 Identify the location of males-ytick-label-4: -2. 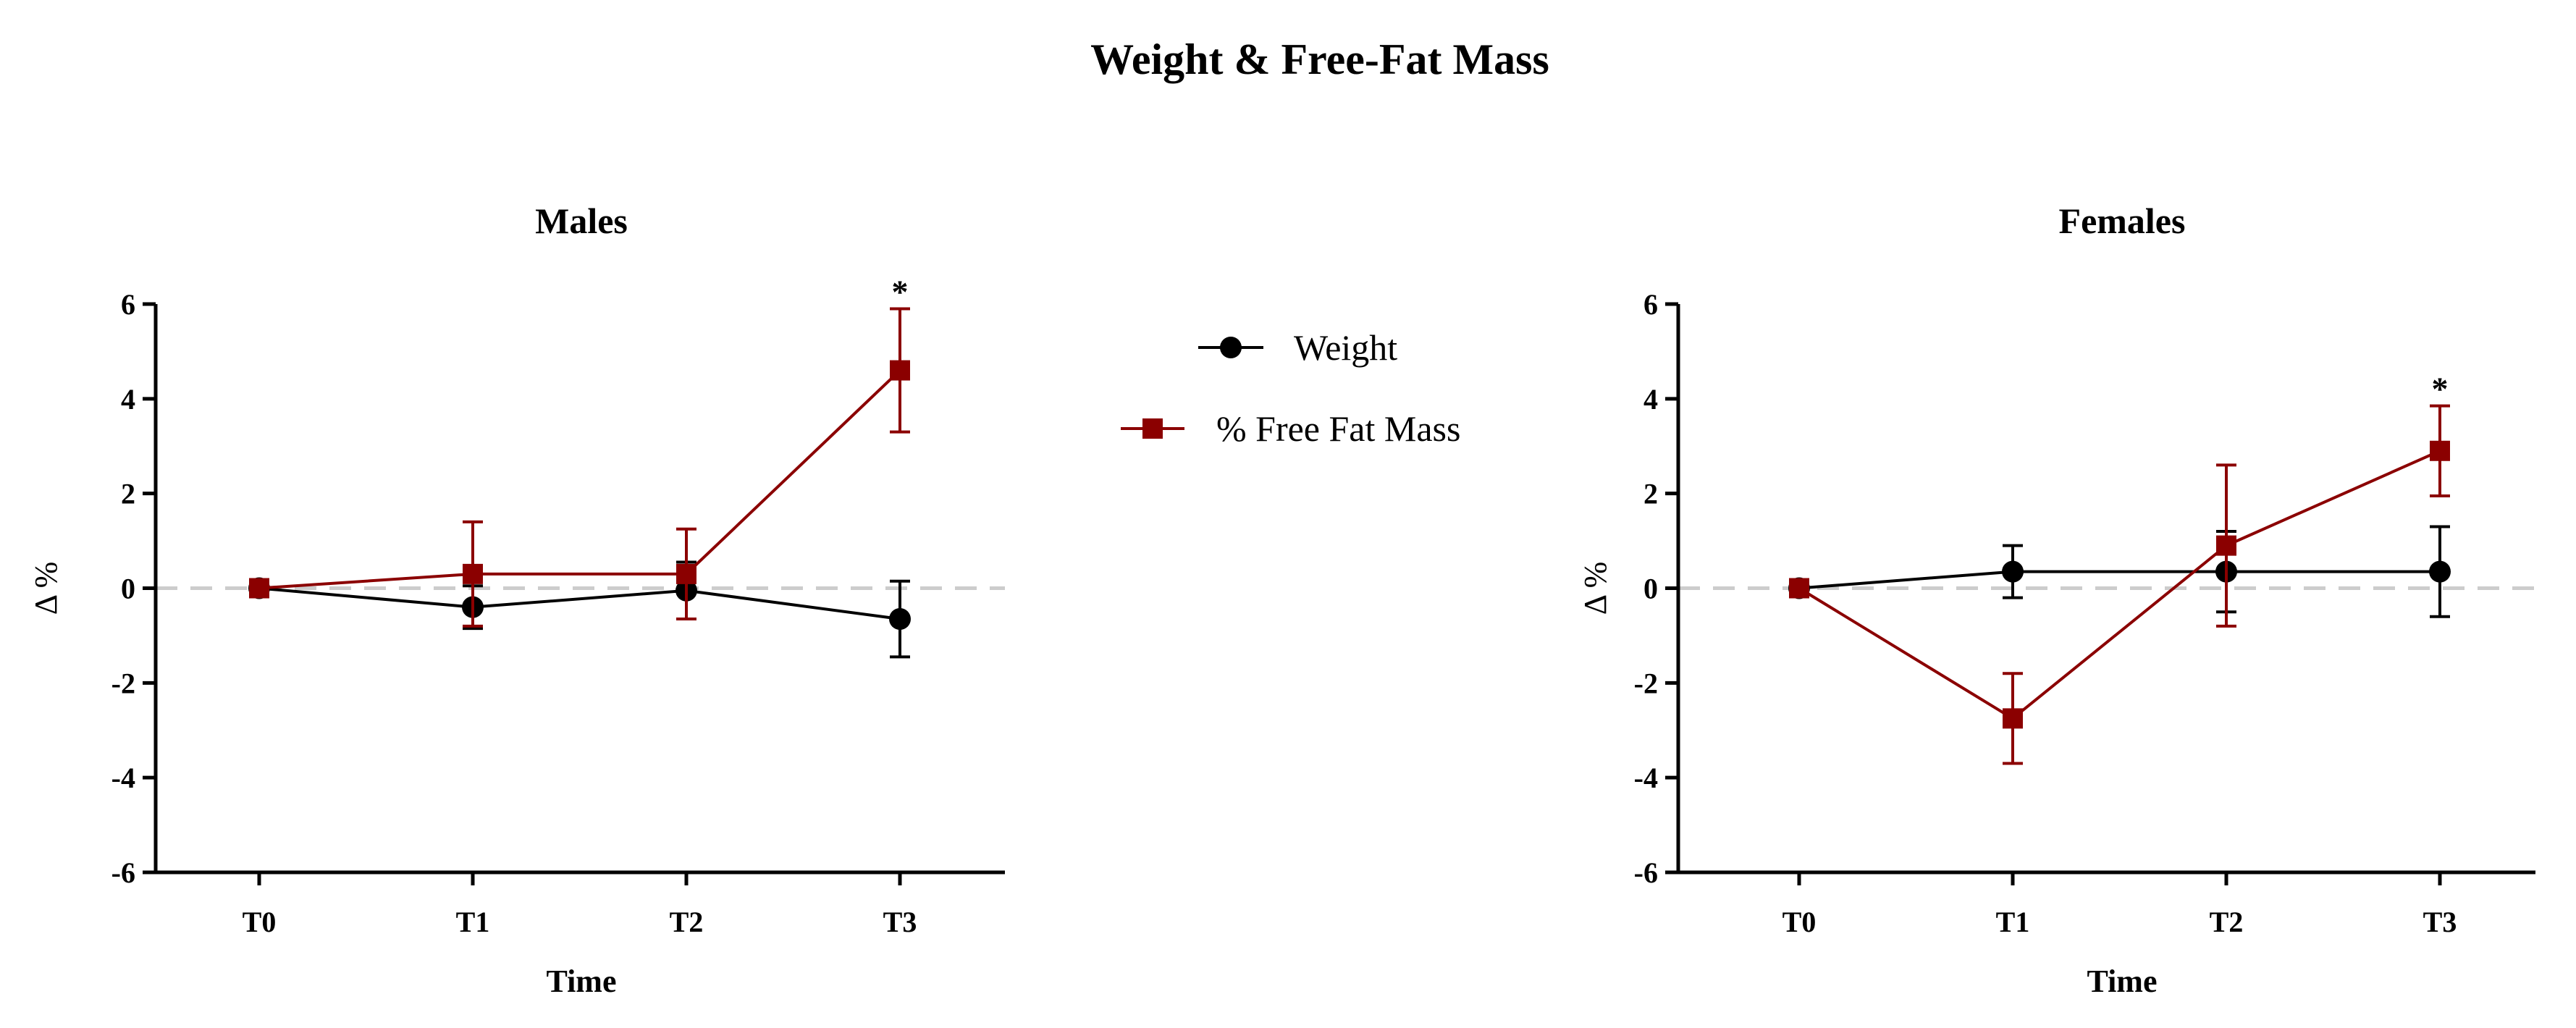
(123, 683).